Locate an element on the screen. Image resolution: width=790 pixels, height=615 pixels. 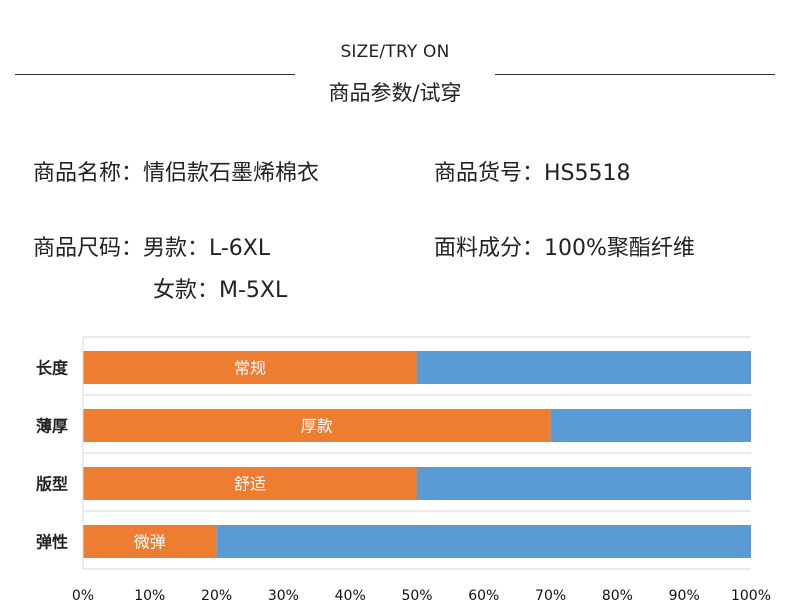
product-size-women: 女款：M-5XL is located at coordinates (220, 290).